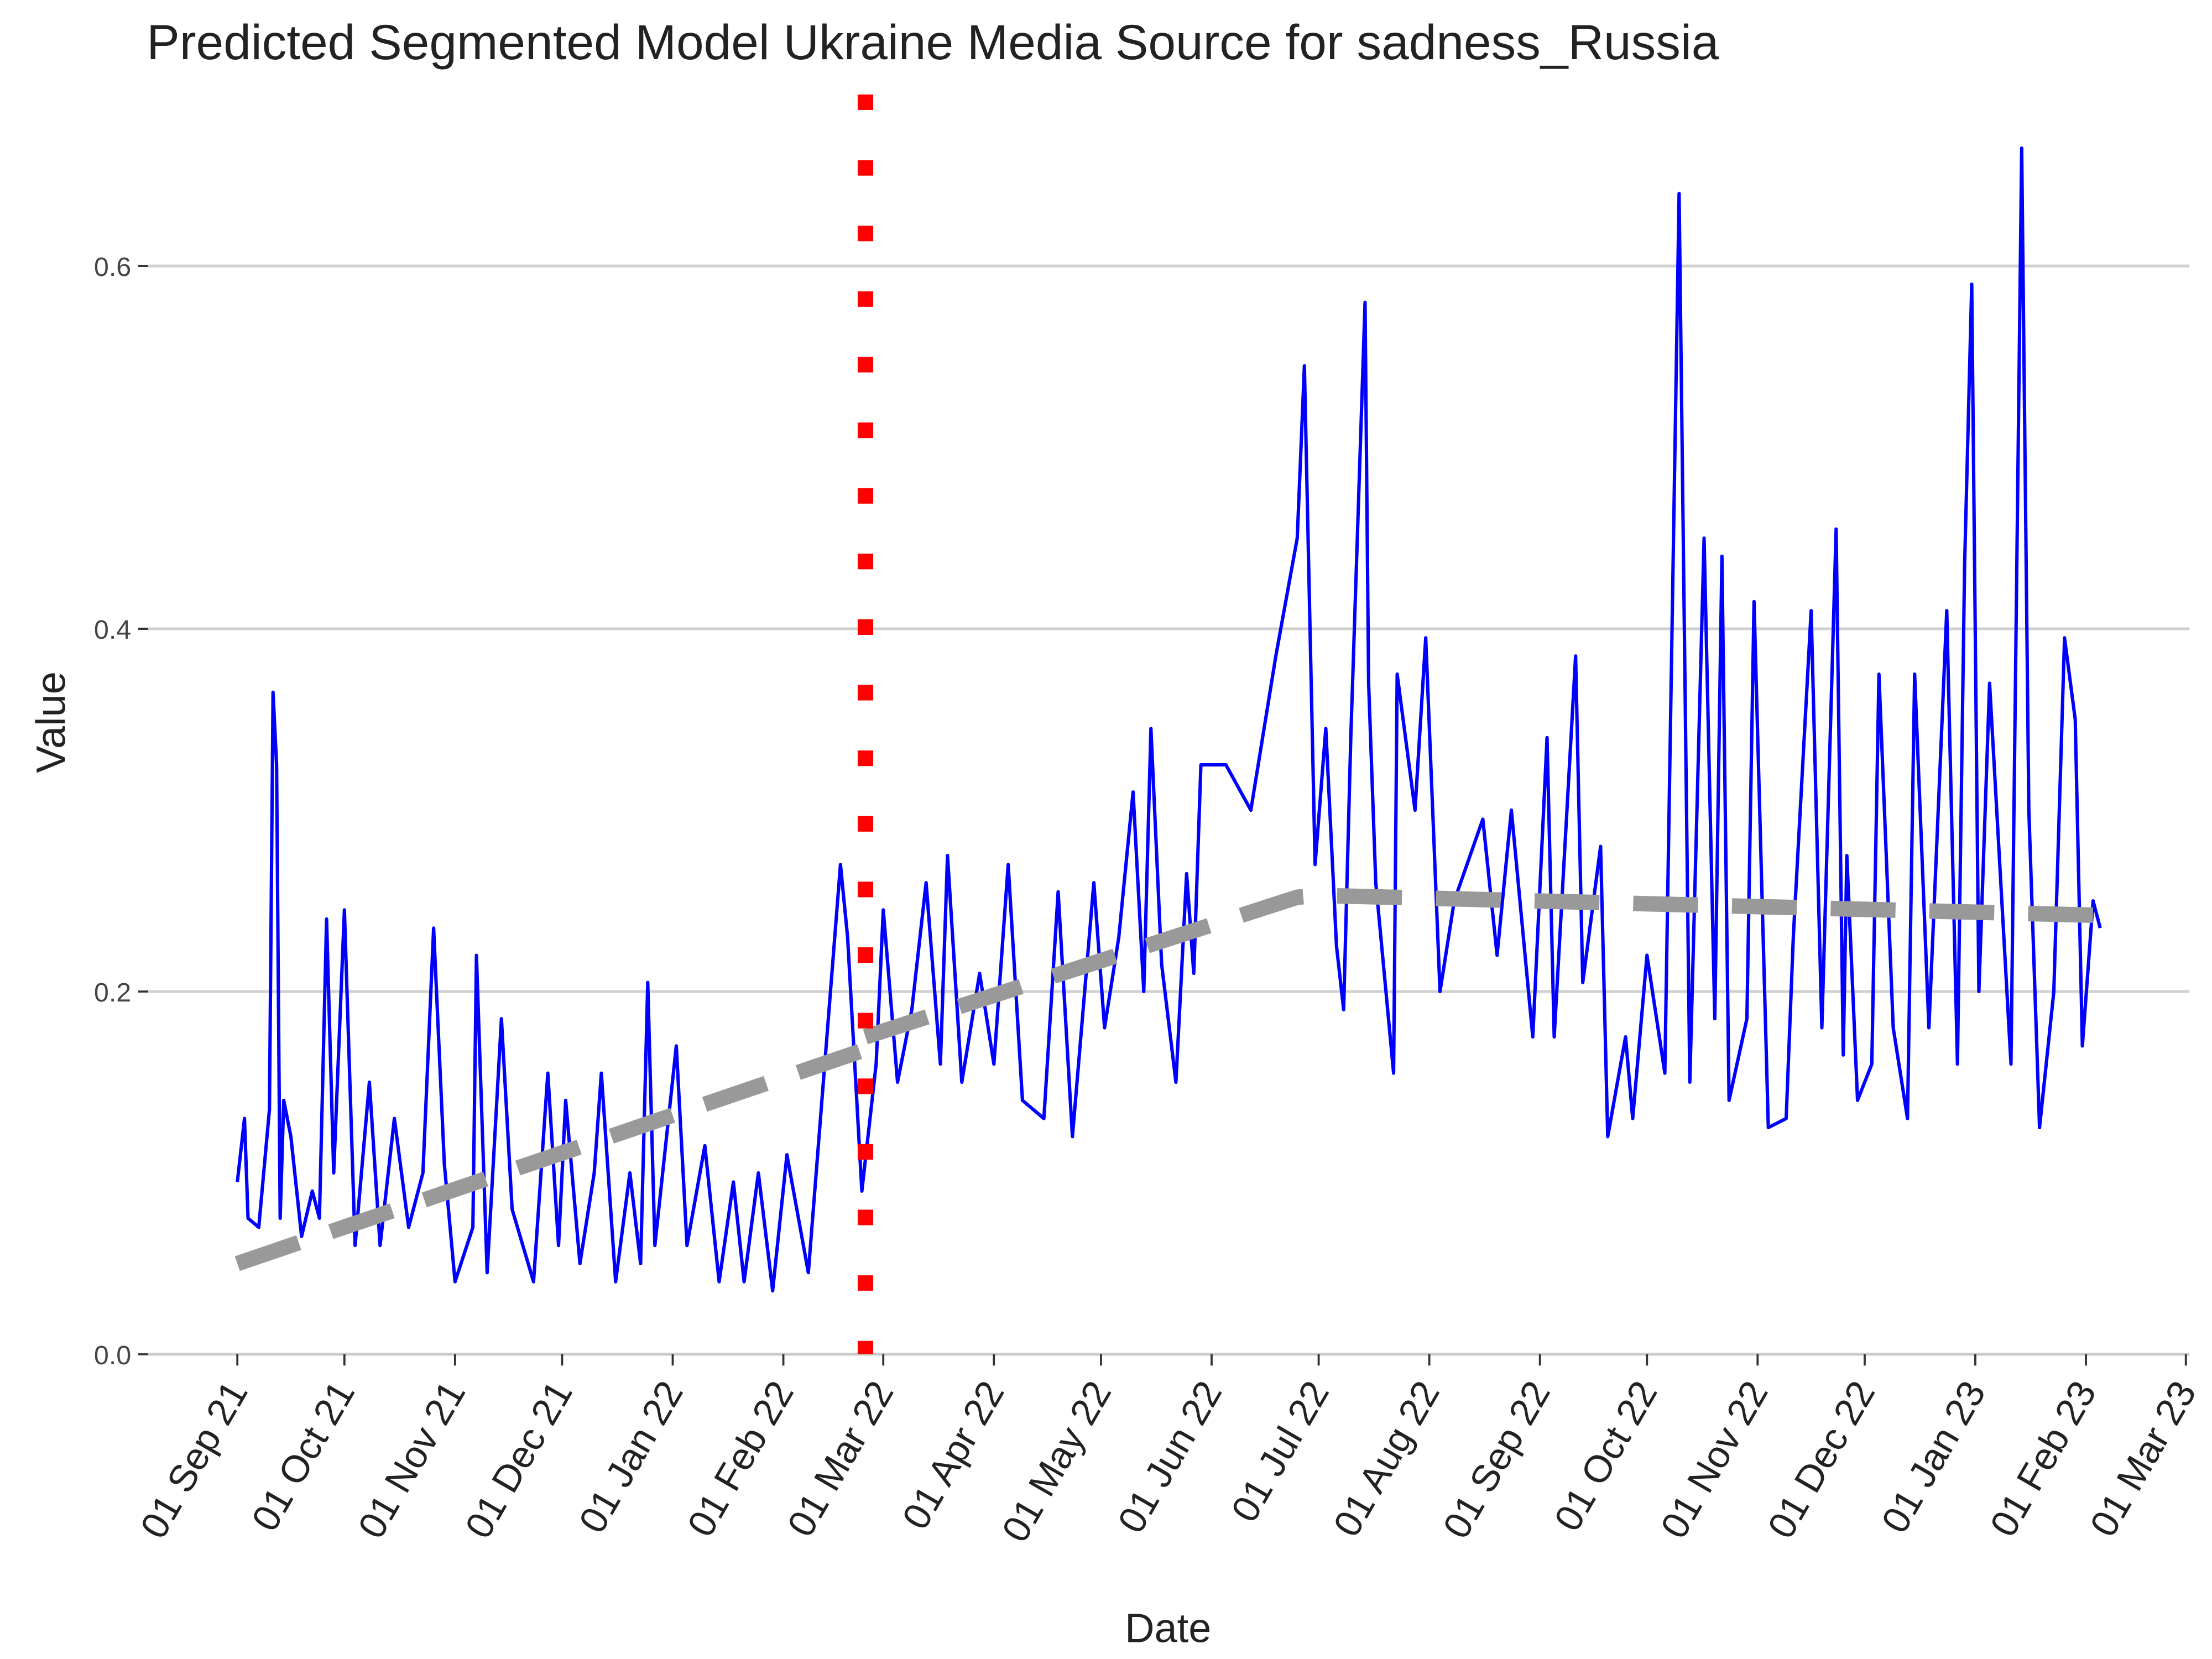  I want to click on x-tick-label: 01 Jul 22, so click(1280, 1451).